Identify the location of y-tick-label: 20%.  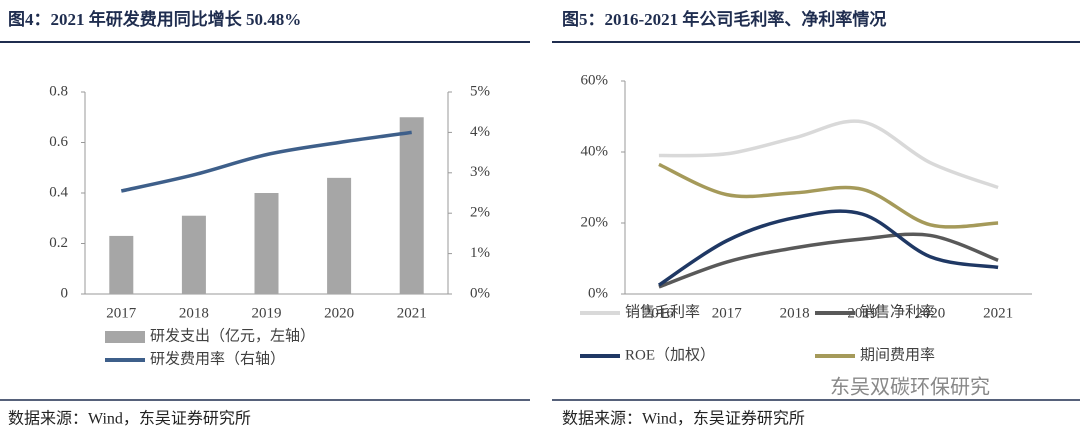
(595, 222).